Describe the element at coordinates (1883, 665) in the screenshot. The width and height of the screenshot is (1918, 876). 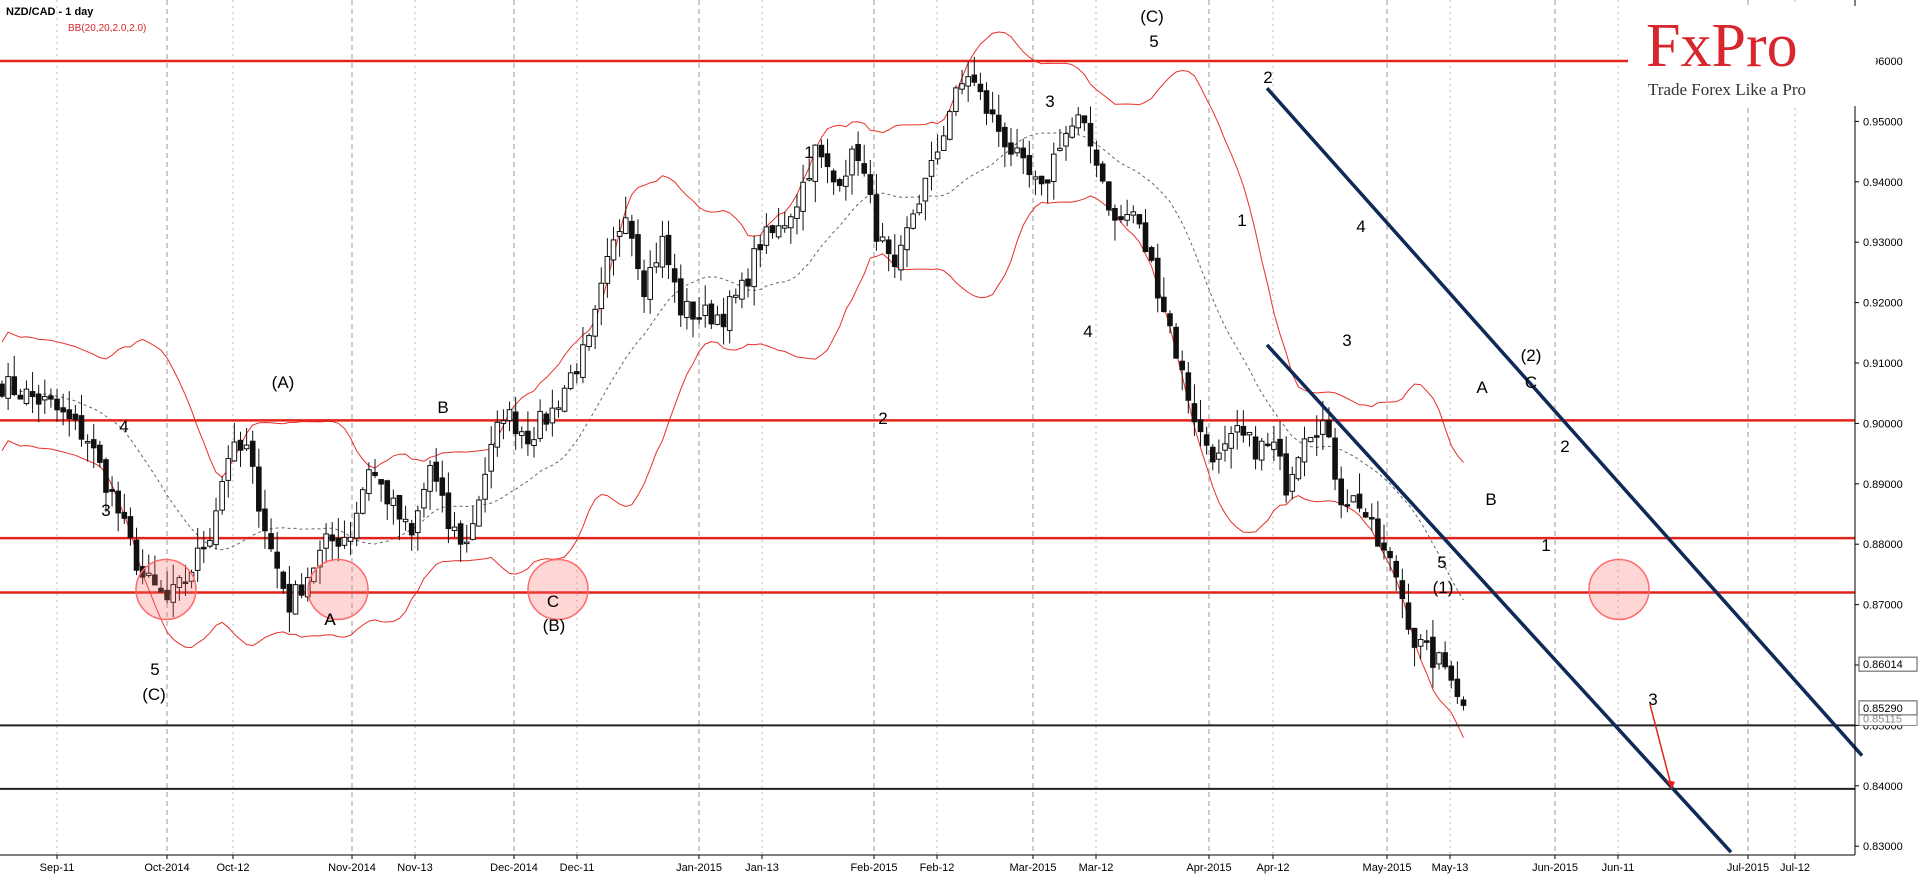
I see `price-tag-last: 0.86014` at that location.